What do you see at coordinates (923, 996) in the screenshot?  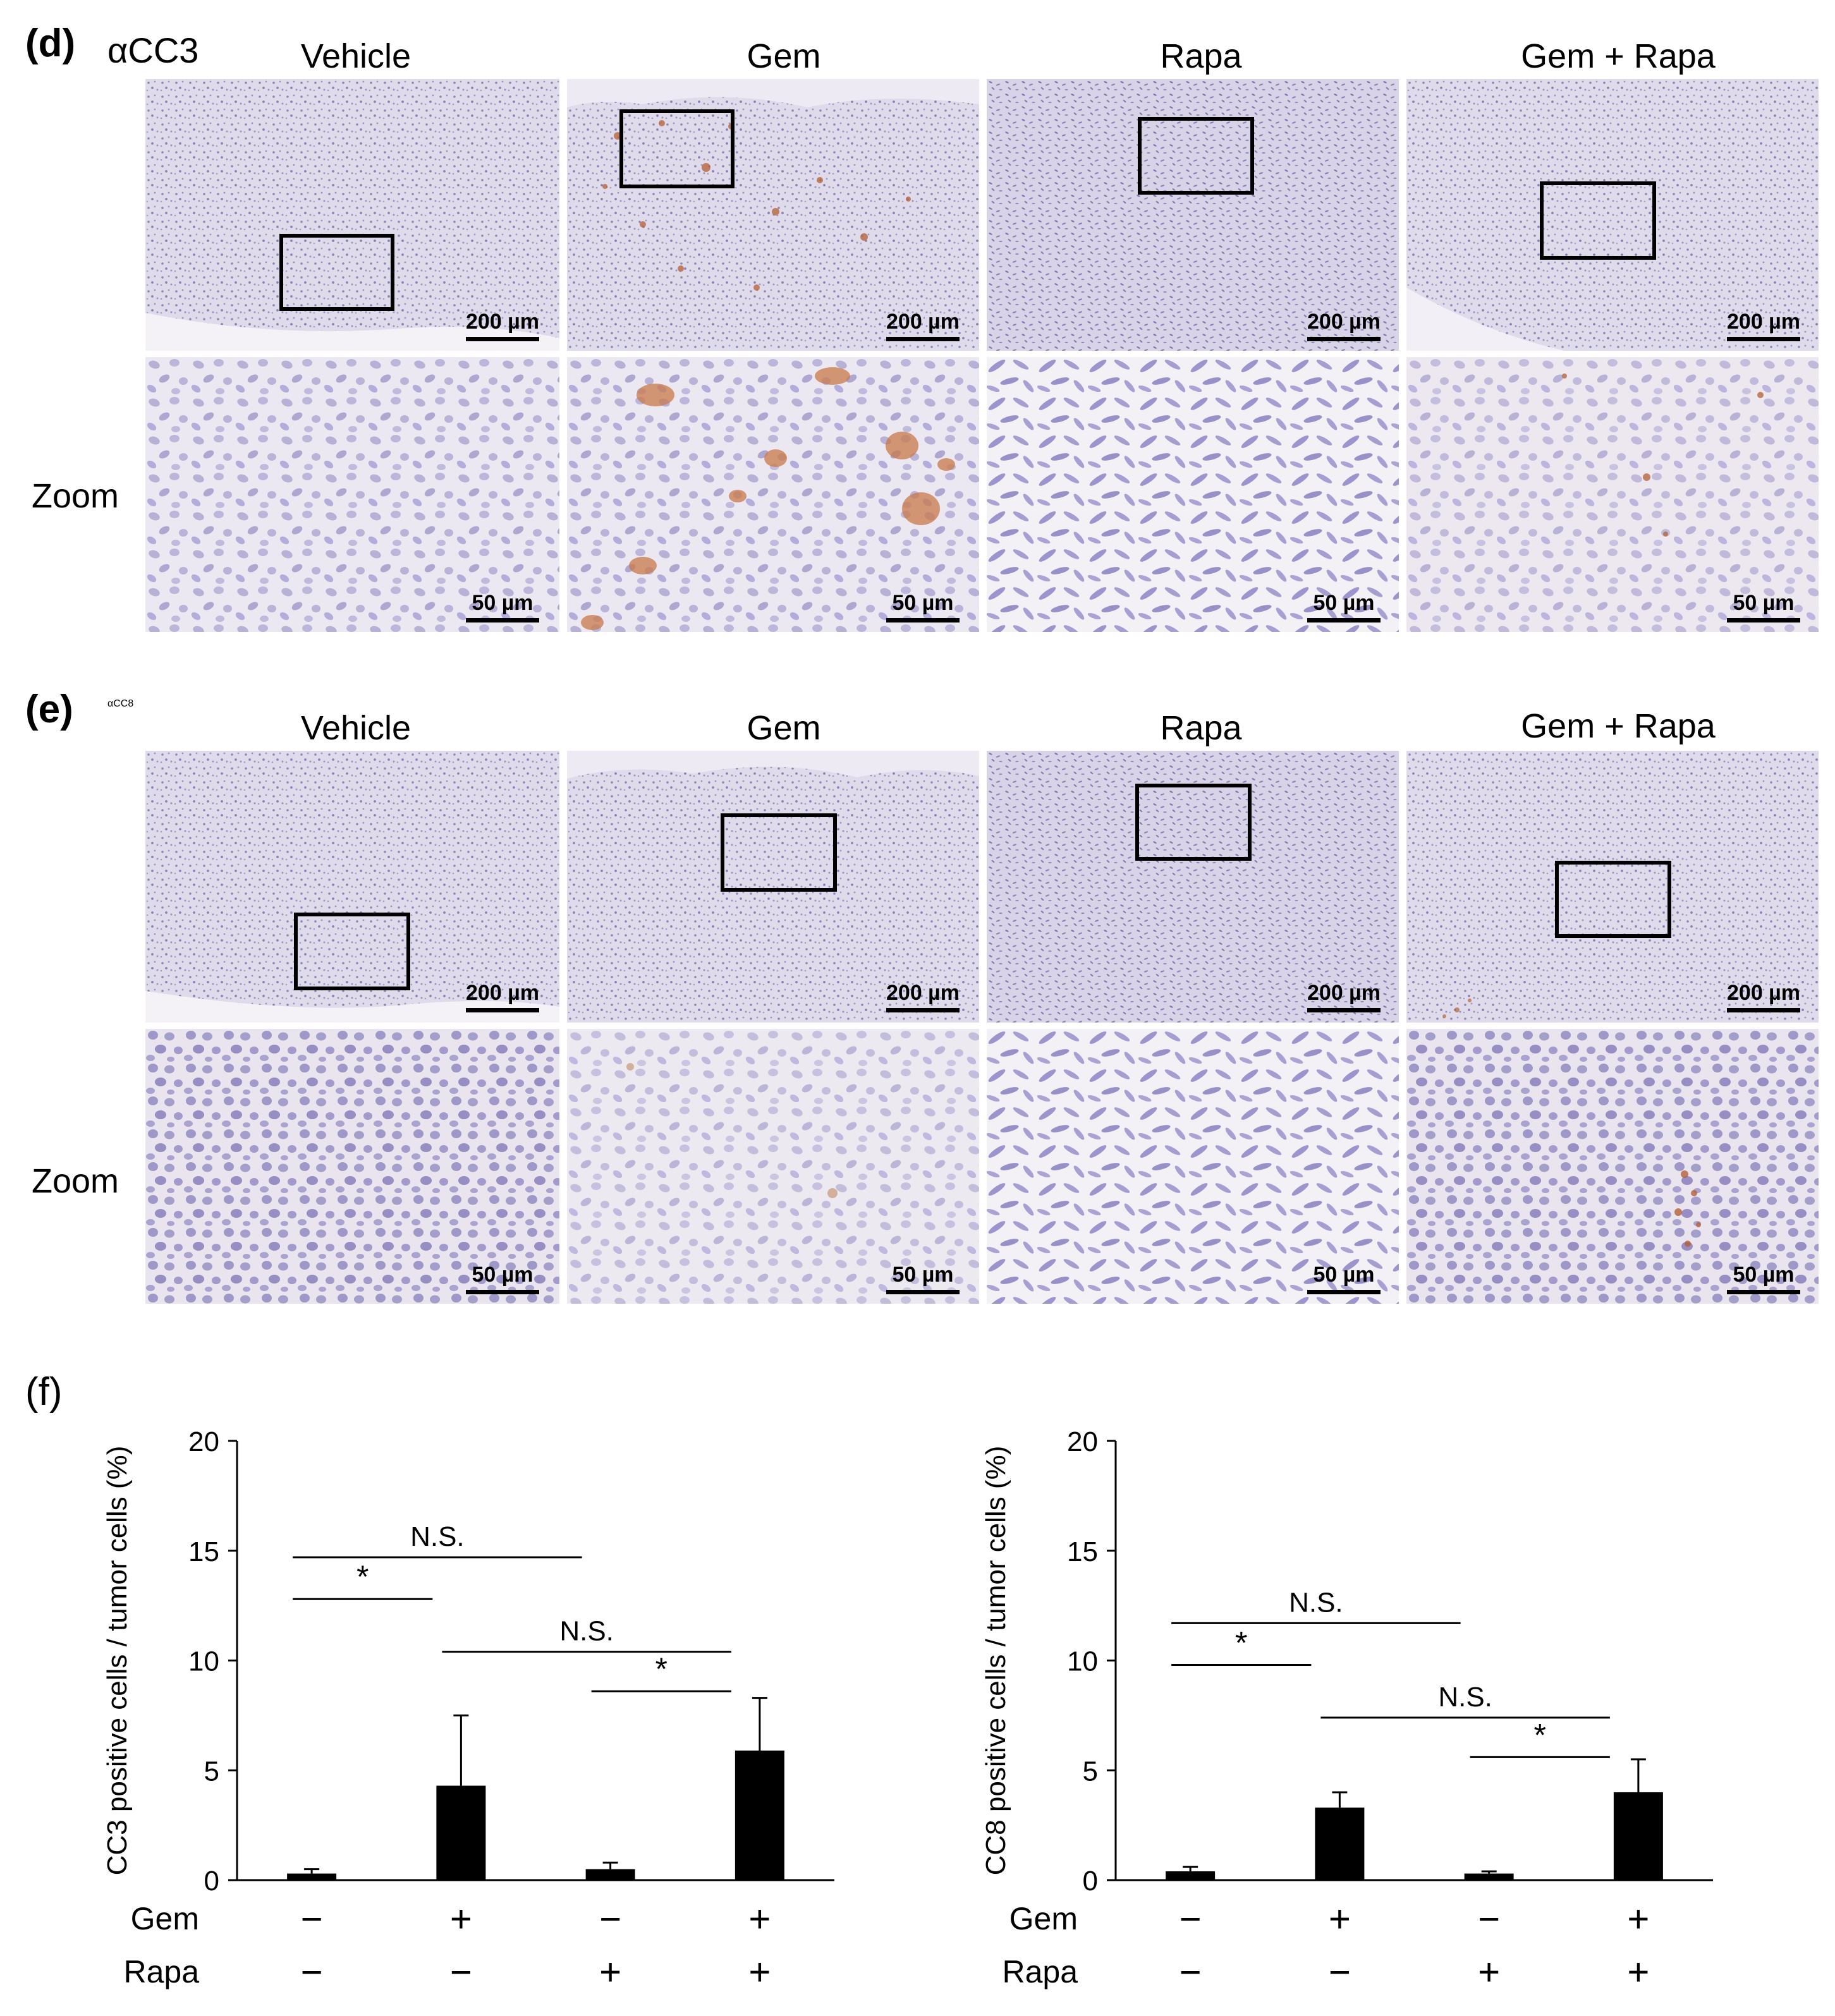 I see `scale-bar-e-gem-low: 200 µm` at bounding box center [923, 996].